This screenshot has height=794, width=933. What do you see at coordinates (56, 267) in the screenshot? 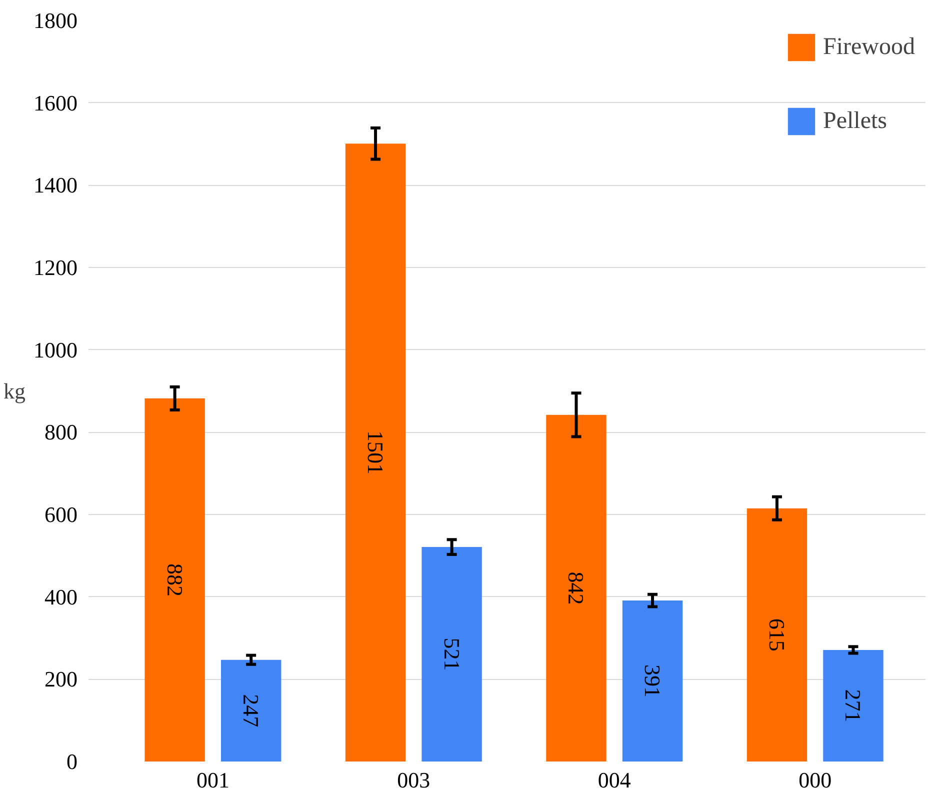
I see `y-tick-label: 1200` at bounding box center [56, 267].